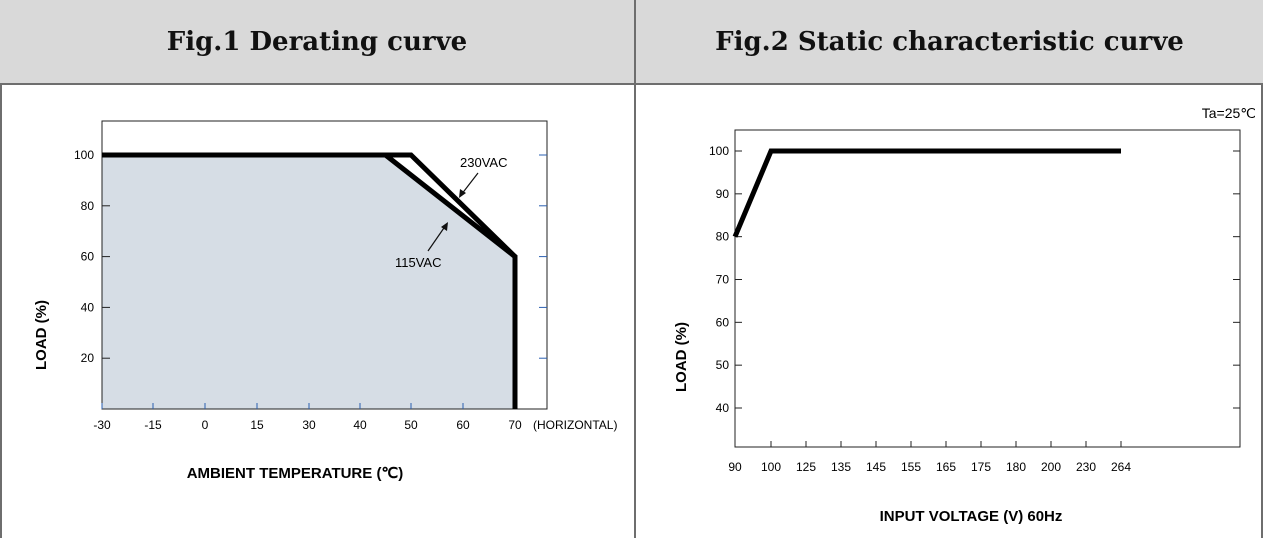 This screenshot has width=1263, height=543. I want to click on x-tick-label: 180, so click(1016, 467).